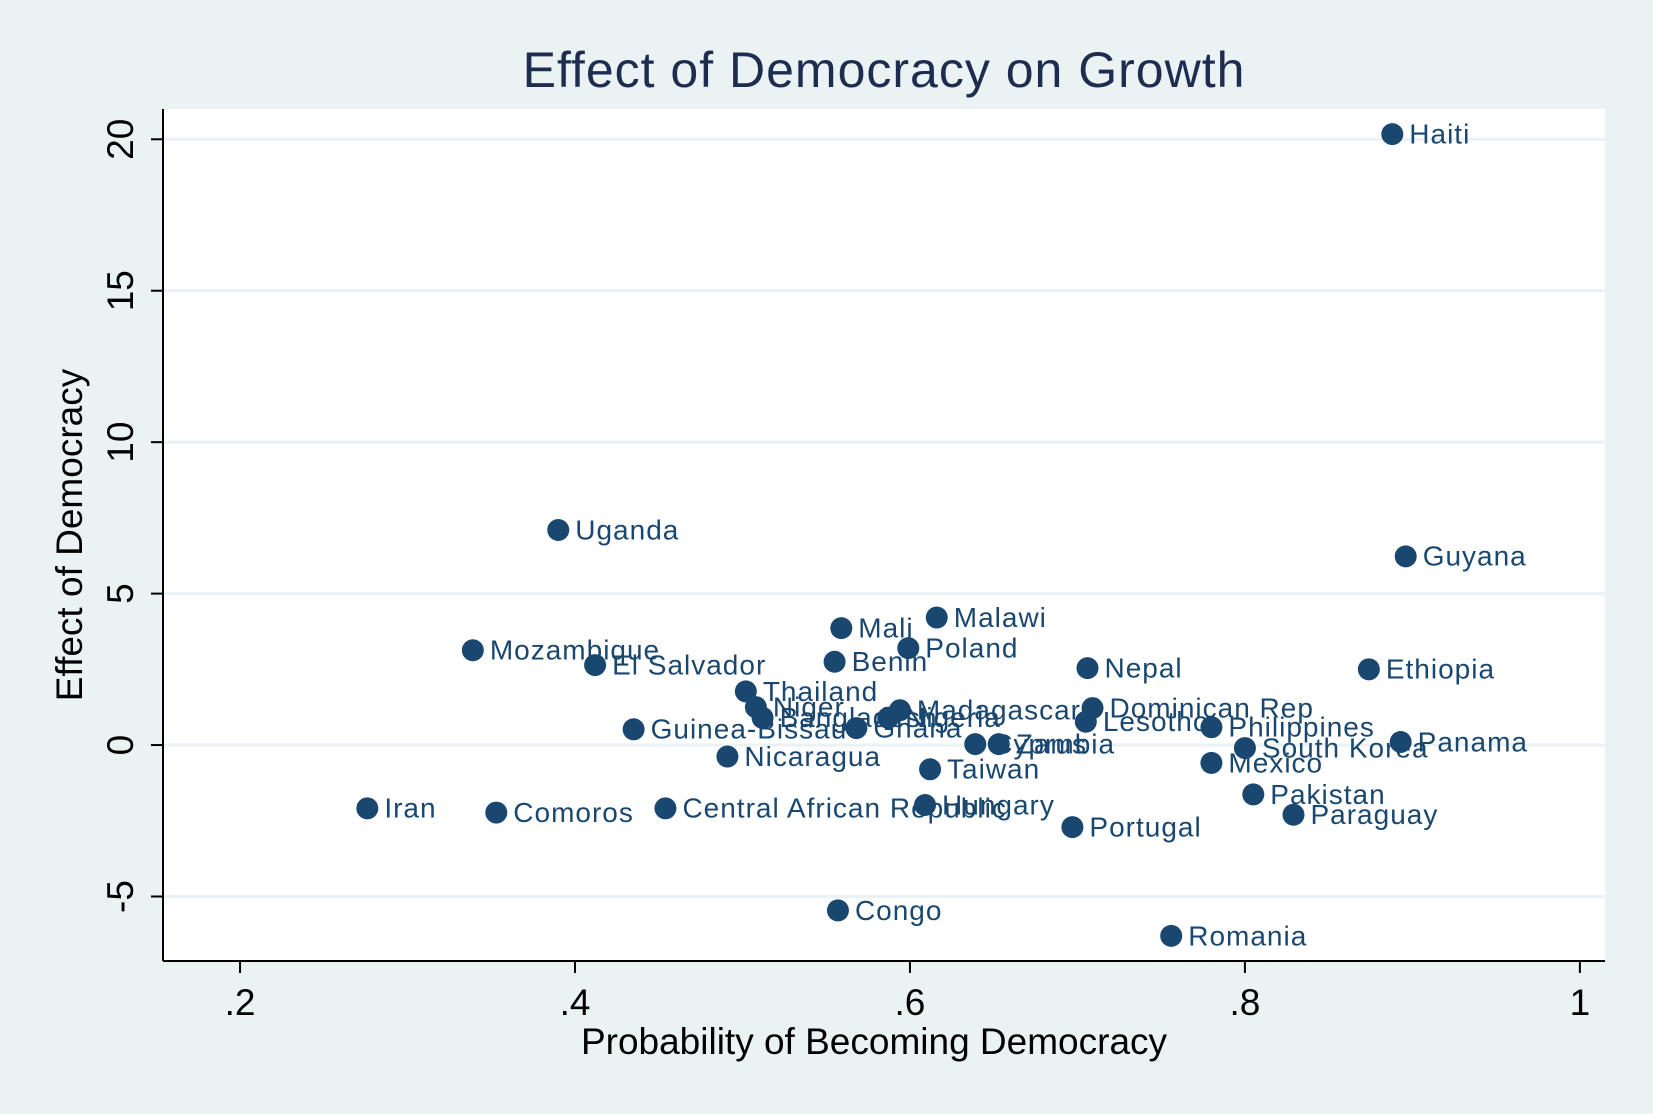  I want to click on point-label: Nigeria, so click(953, 717).